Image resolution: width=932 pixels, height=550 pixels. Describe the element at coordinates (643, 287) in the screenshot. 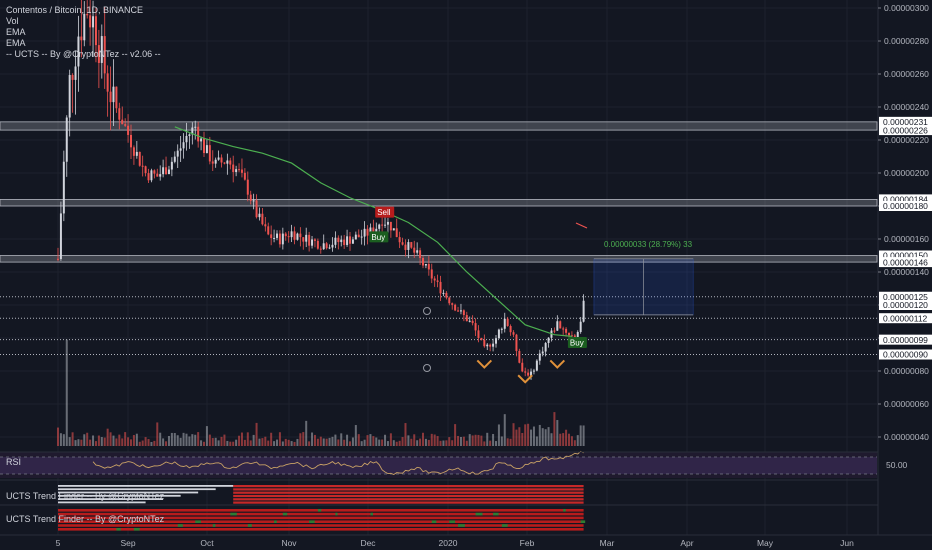

I see `price-range-measure` at that location.